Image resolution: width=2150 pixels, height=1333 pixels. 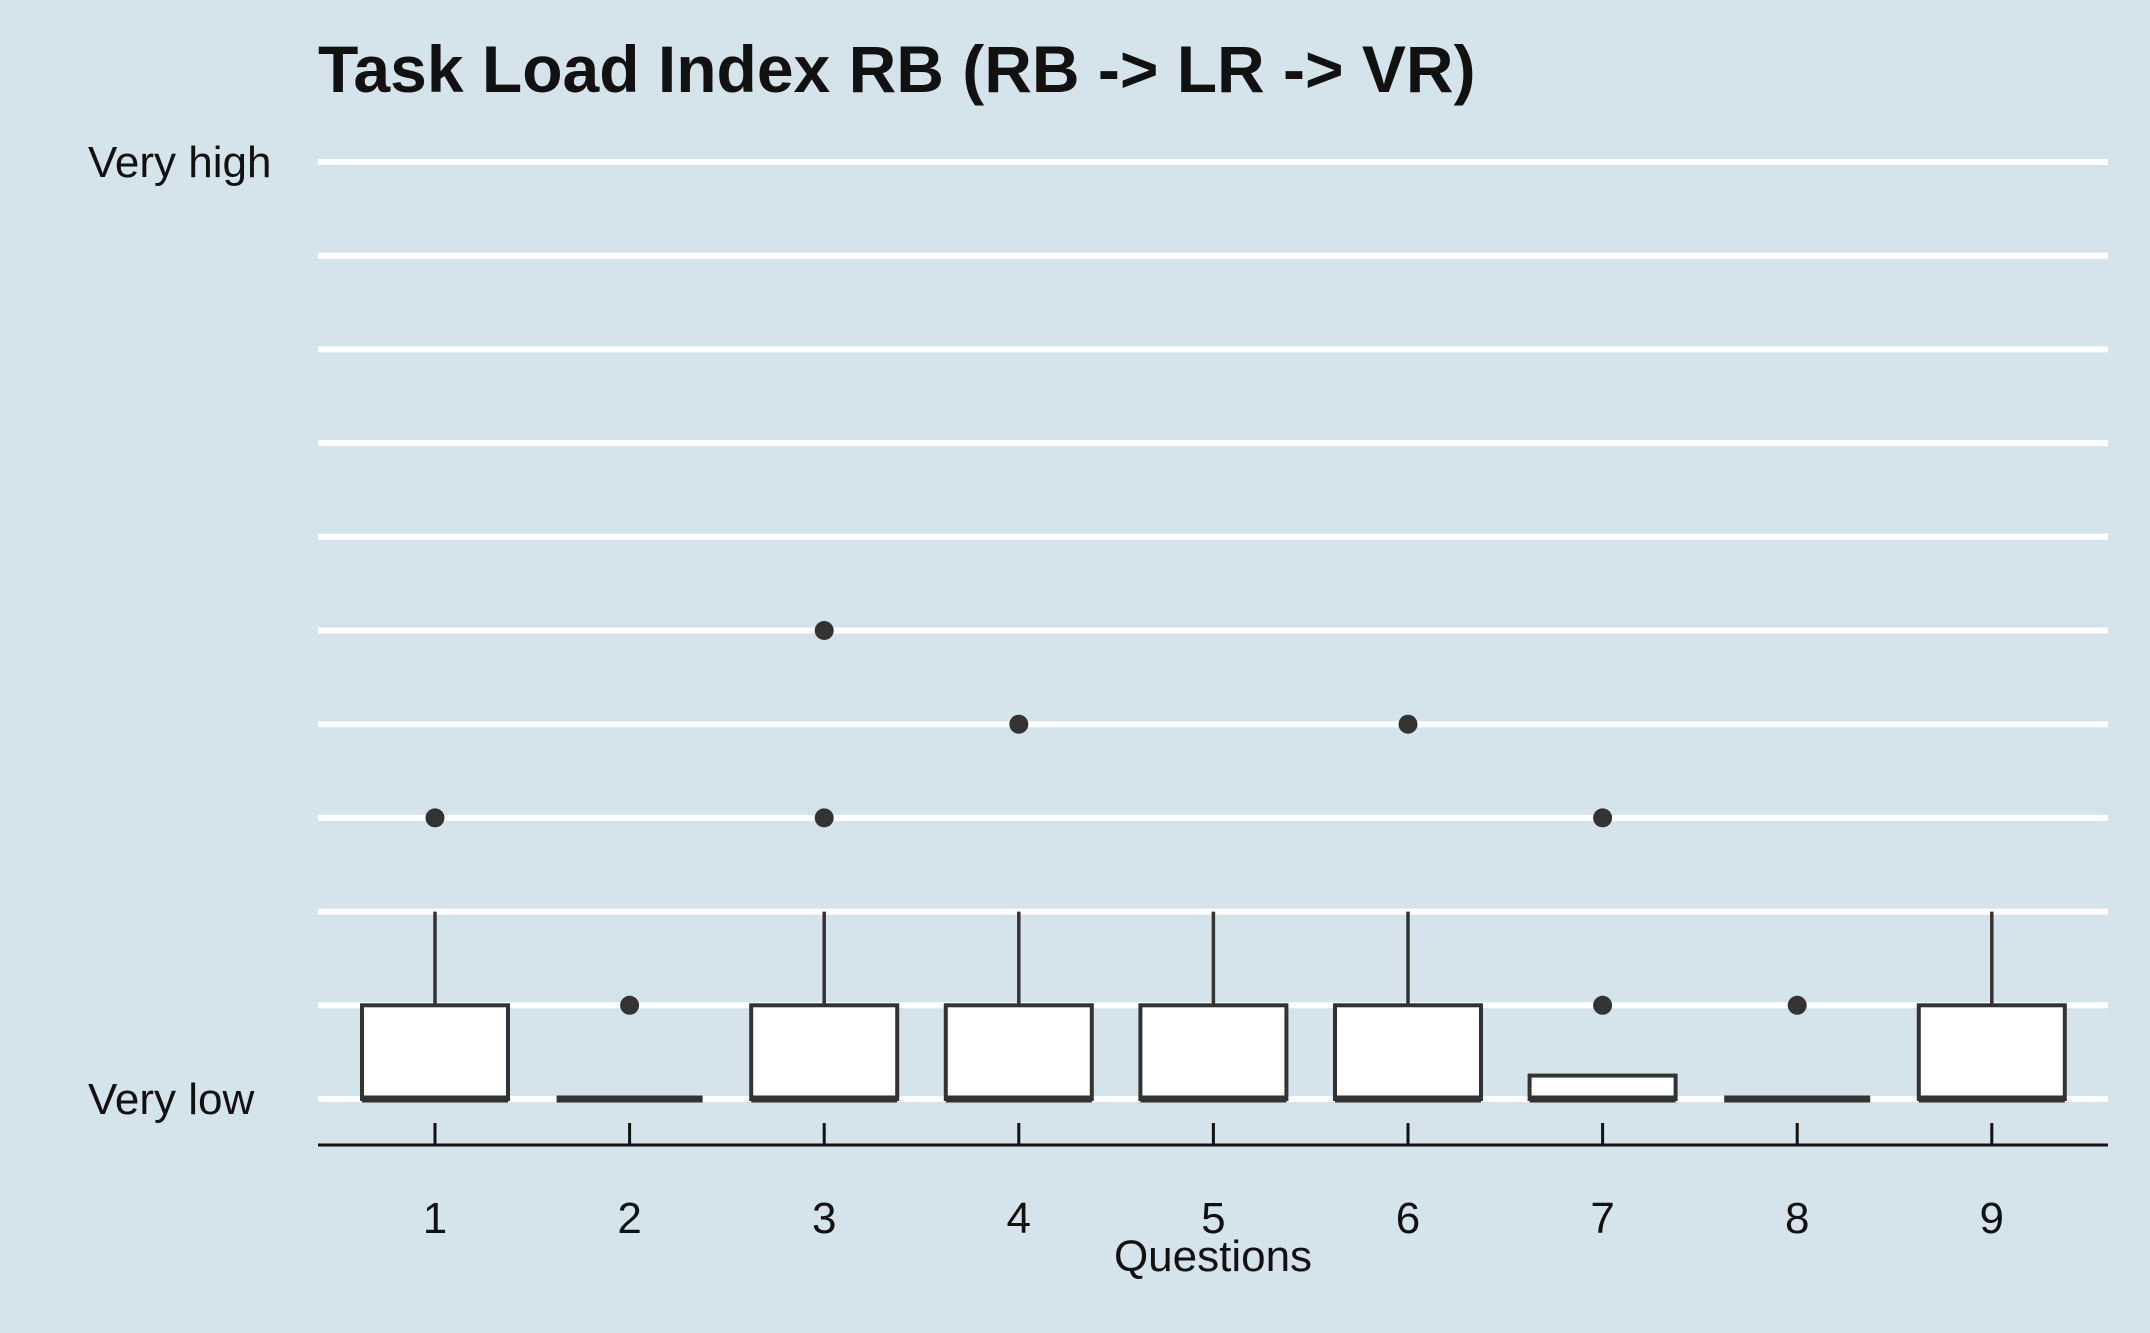 I want to click on chart-title: Task Load Index RB (RB -> LR -> VR), so click(x=897, y=69).